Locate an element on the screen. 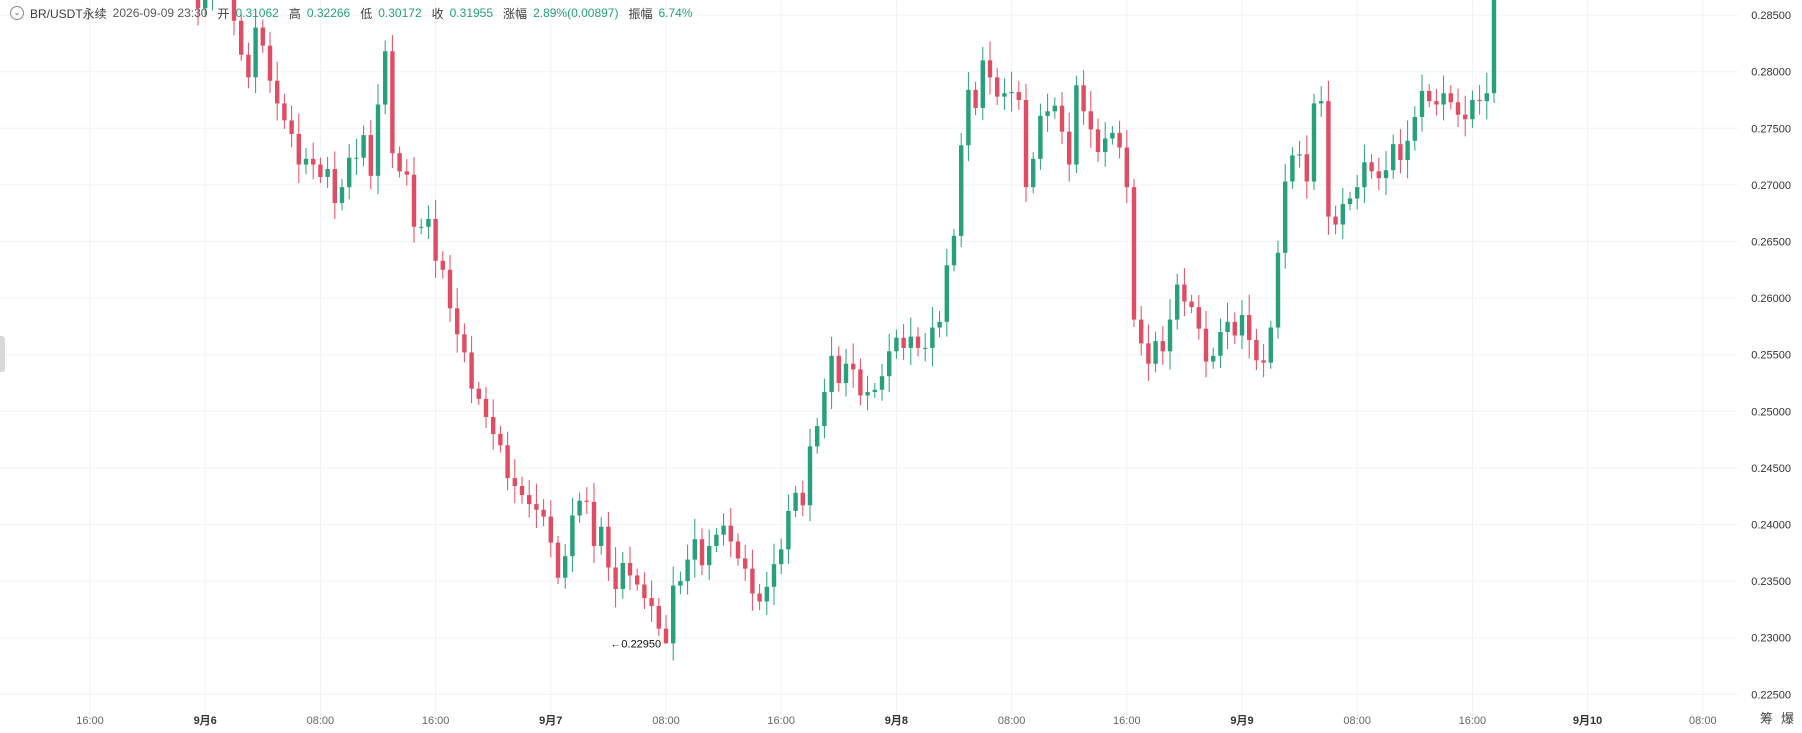 The width and height of the screenshot is (1802, 733). collapse-icon: ⌄ is located at coordinates (17, 13).